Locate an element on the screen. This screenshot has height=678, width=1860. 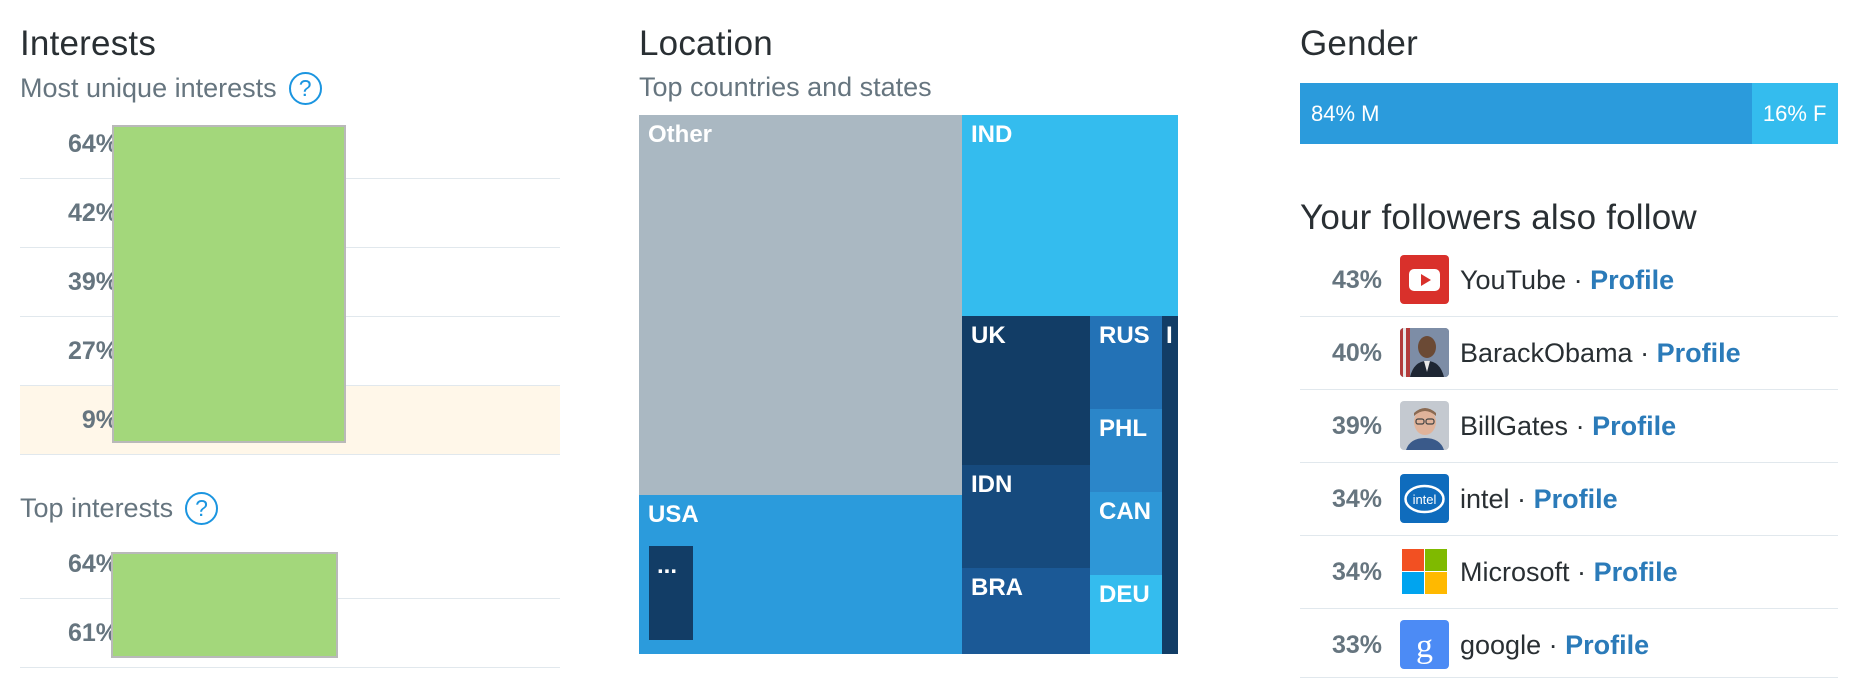
follow-row: 39% BillGates · Profile is located at coordinates (1569, 426).